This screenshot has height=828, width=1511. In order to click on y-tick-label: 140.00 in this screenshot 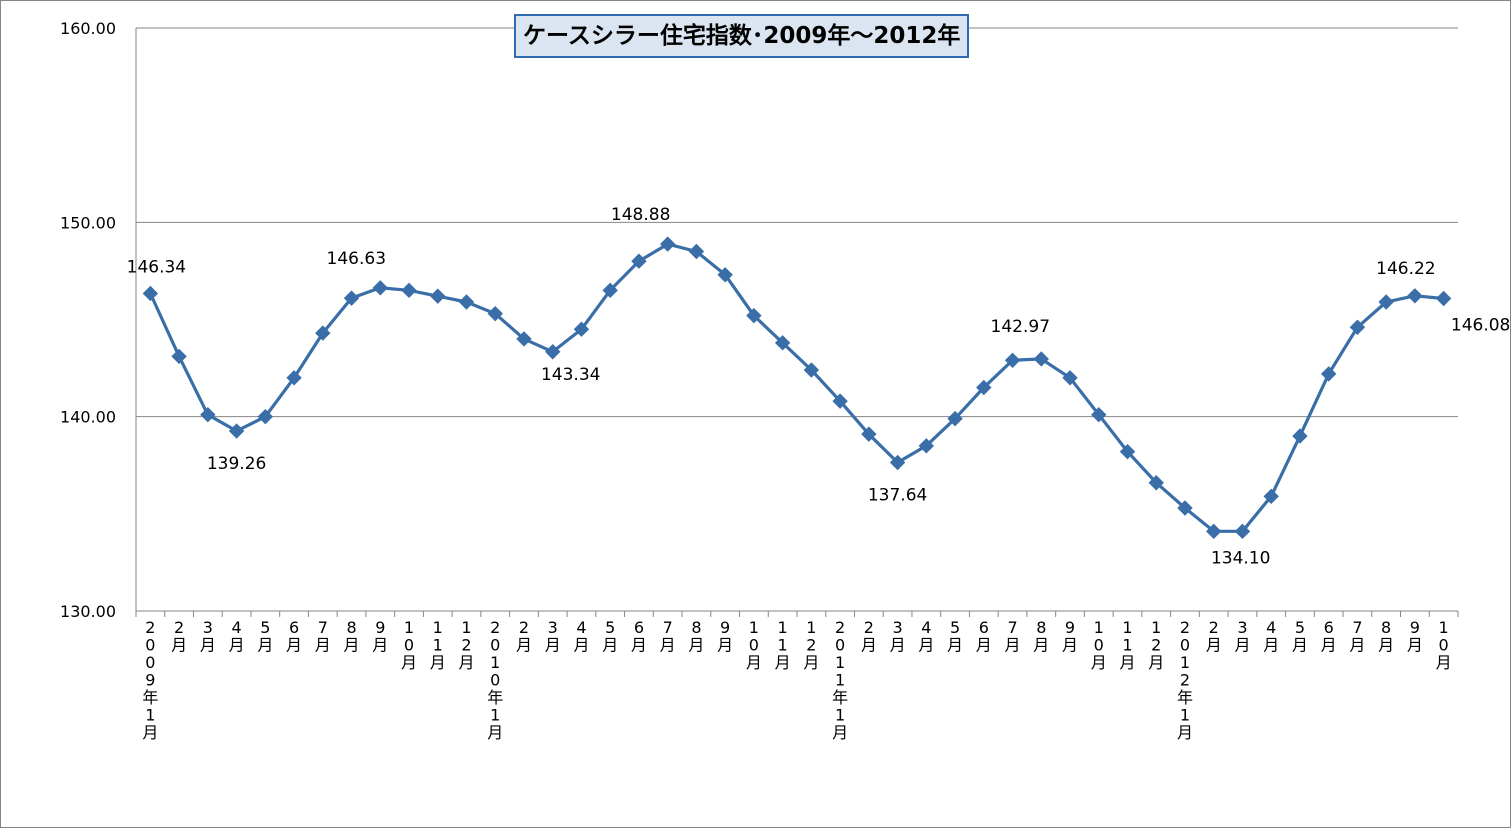, I will do `click(88, 417)`.